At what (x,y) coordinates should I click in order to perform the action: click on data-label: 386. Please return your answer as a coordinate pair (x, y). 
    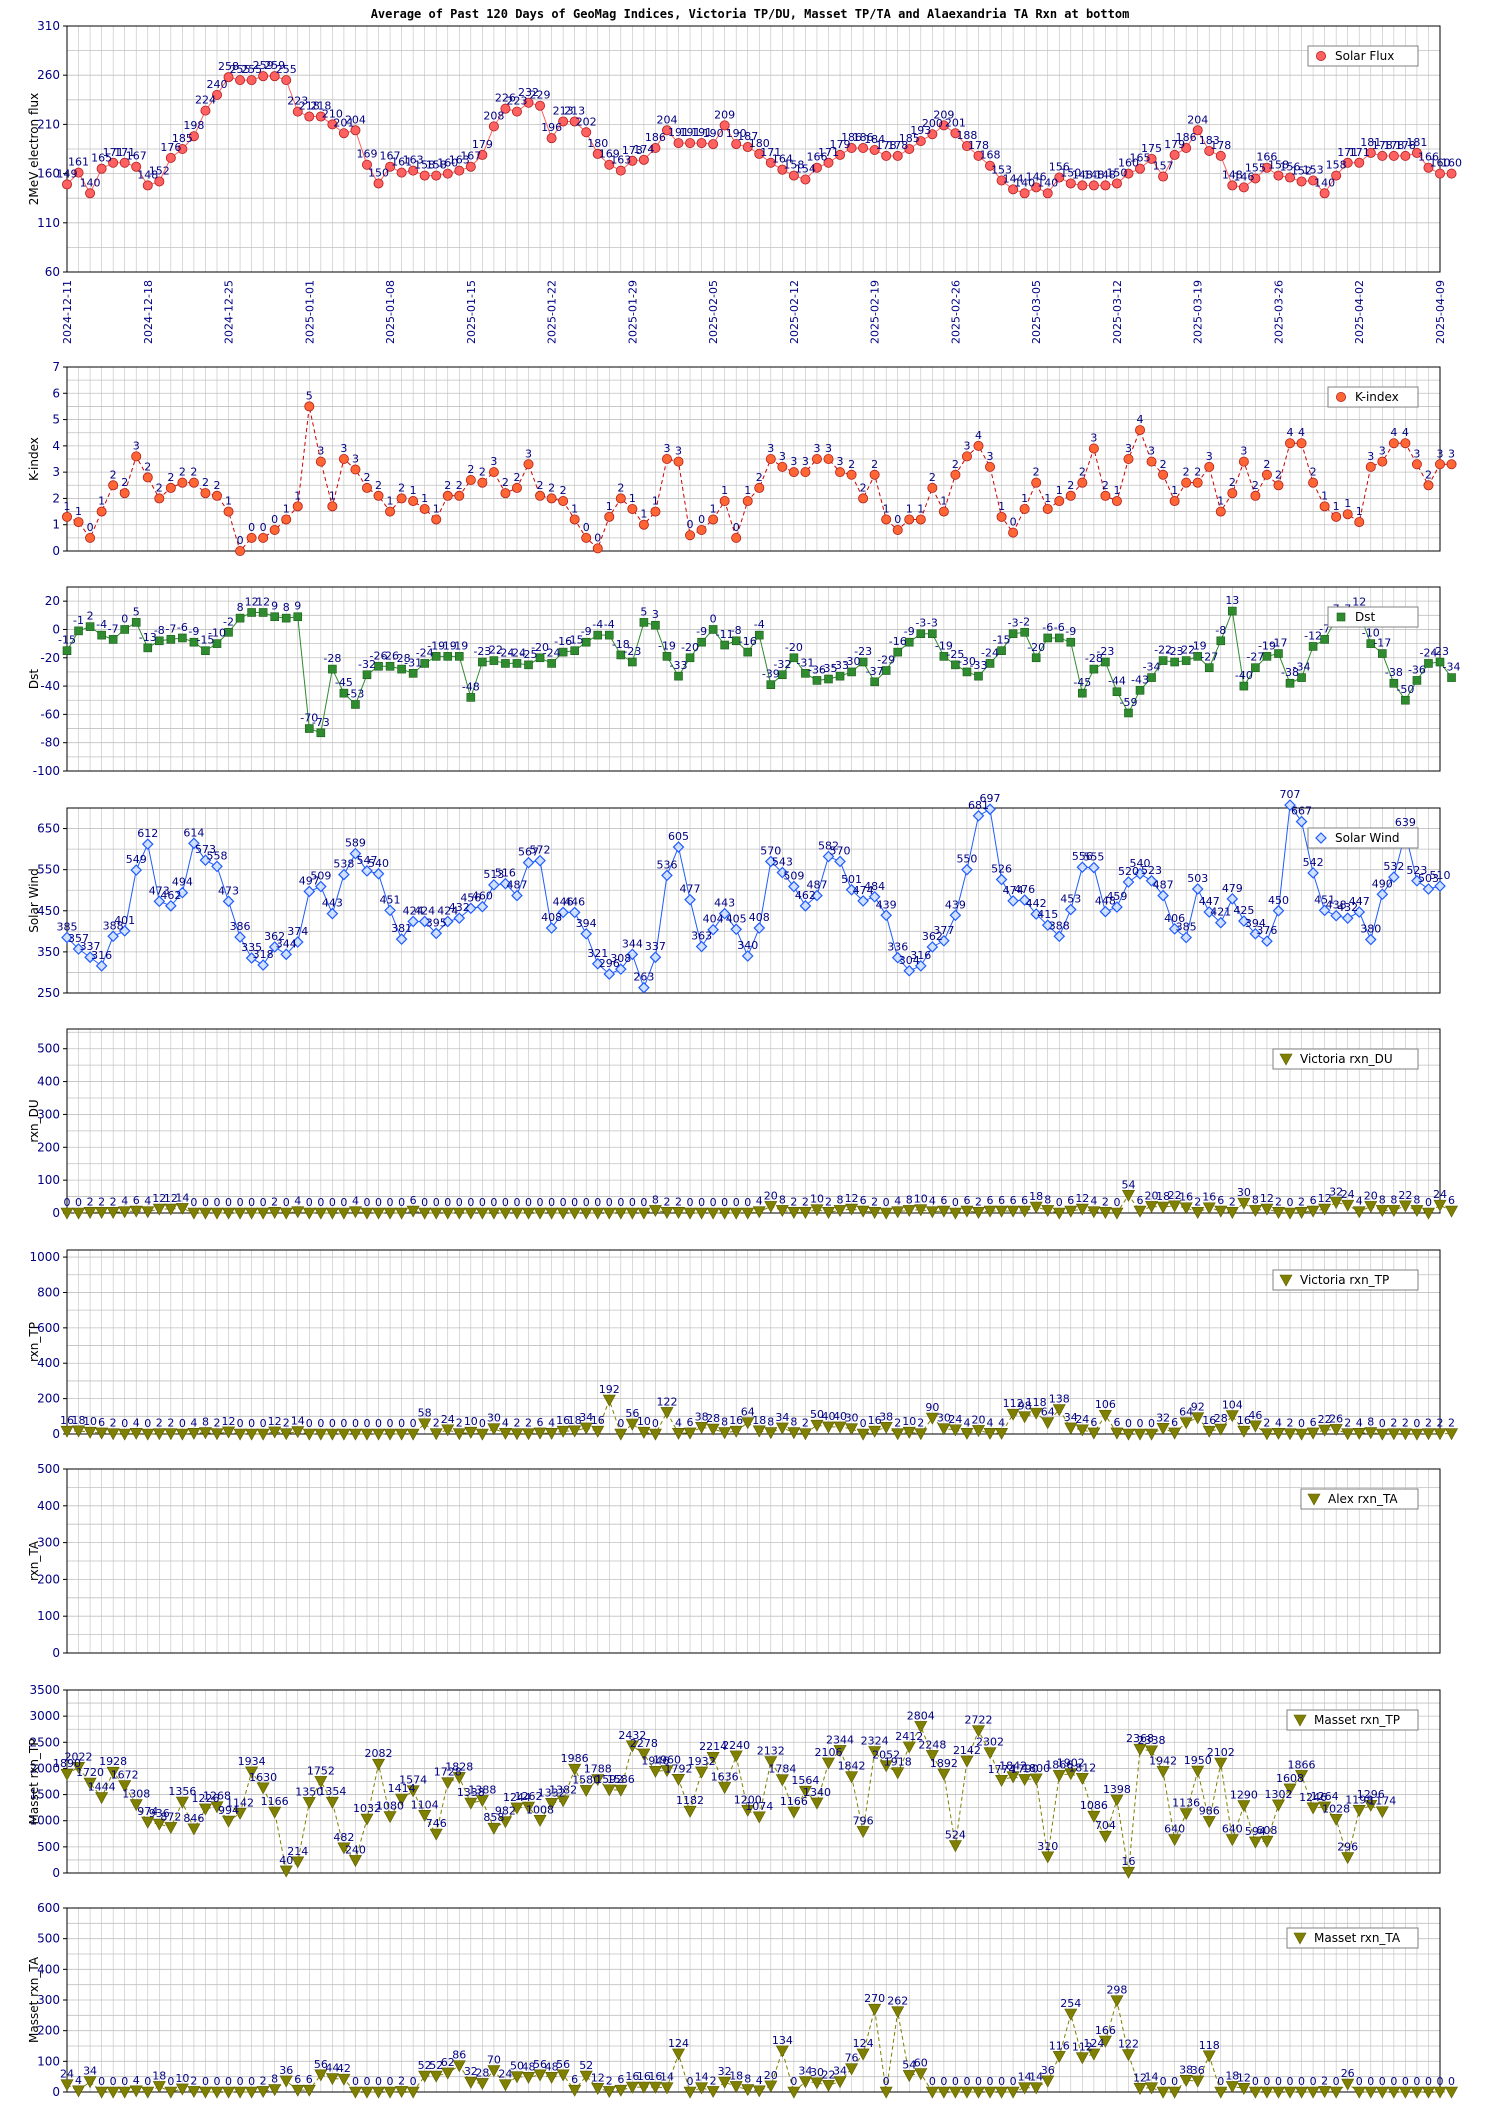
    Looking at the image, I should click on (240, 926).